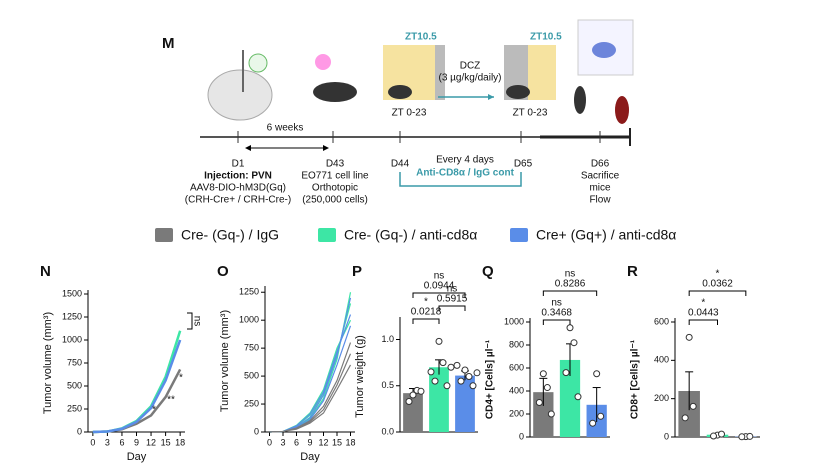 Image resolution: width=825 pixels, height=468 pixels. Describe the element at coordinates (604, 50) in the screenshot. I see `flow-blob` at that location.